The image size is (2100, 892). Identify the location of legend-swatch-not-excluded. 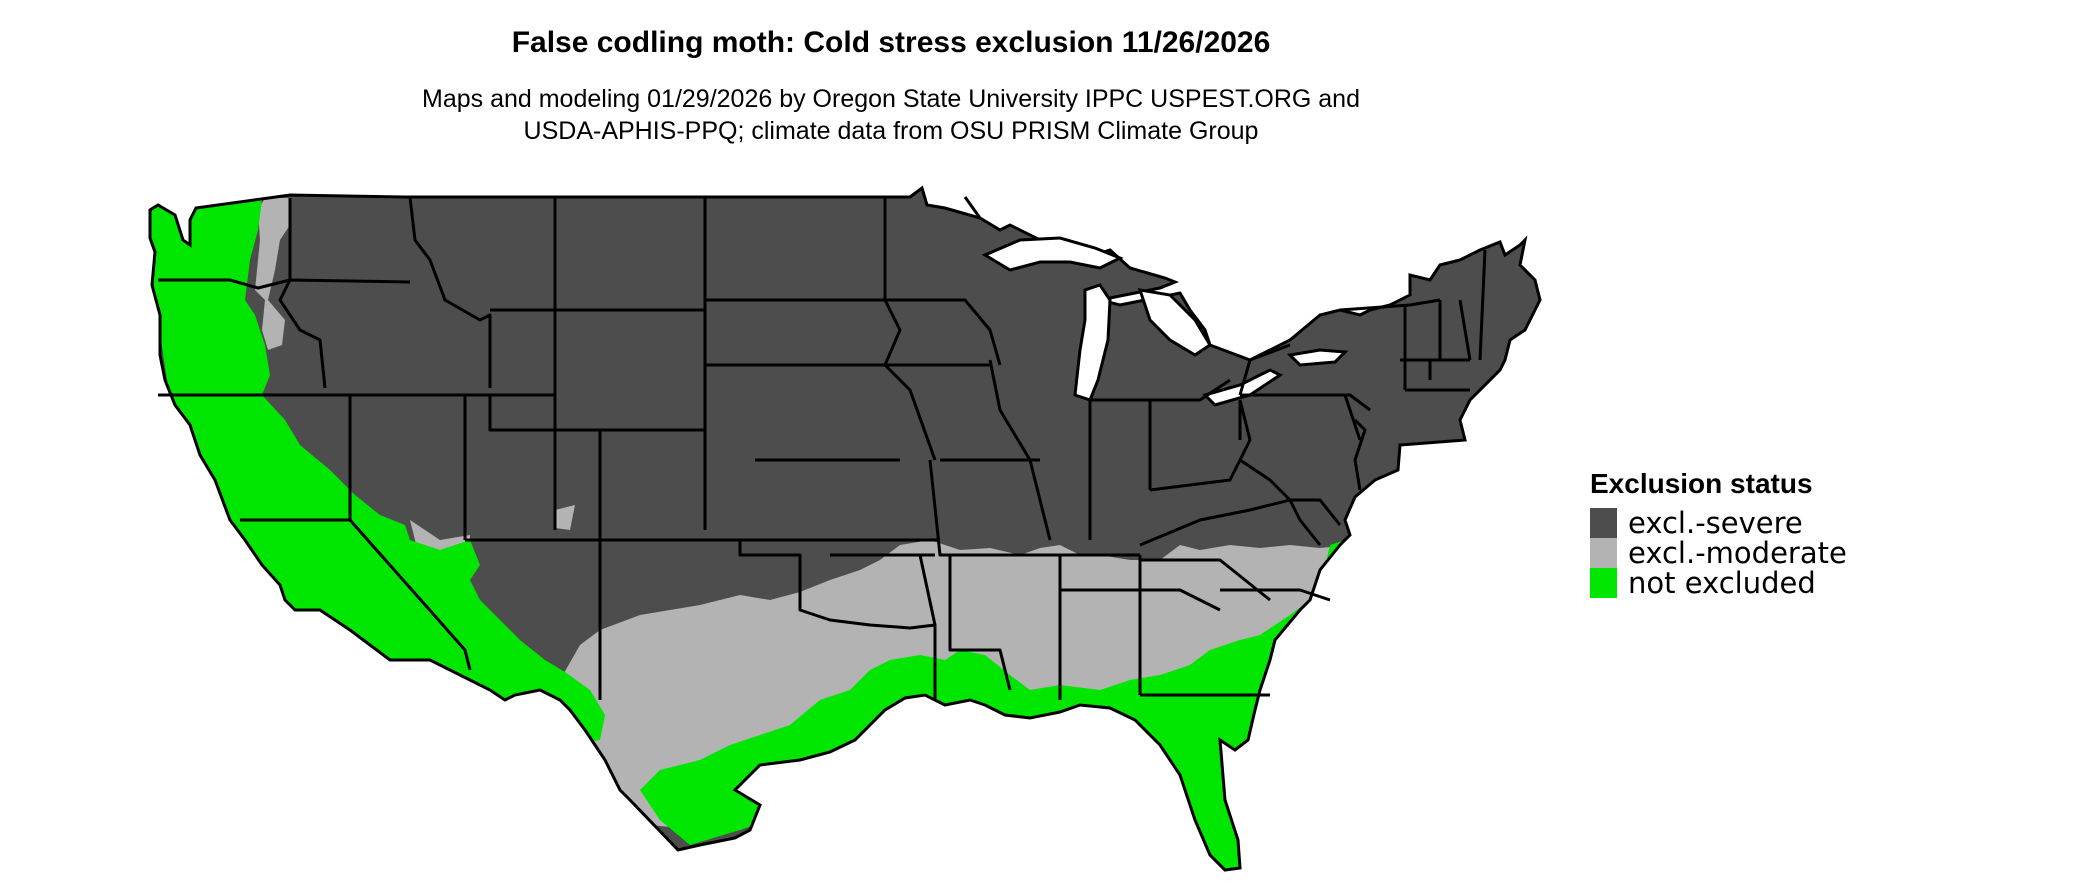
(1603, 583).